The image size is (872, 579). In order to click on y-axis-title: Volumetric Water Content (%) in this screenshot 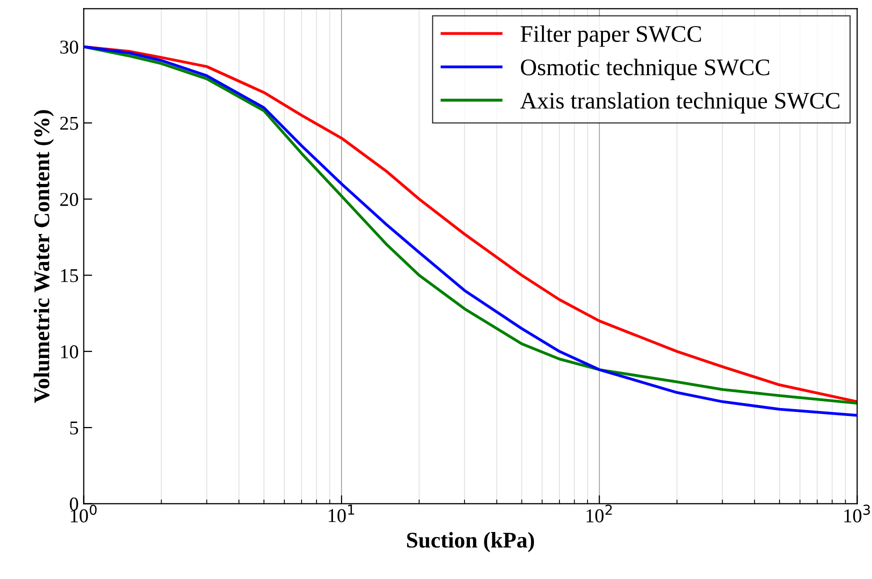, I will do `click(44, 256)`.